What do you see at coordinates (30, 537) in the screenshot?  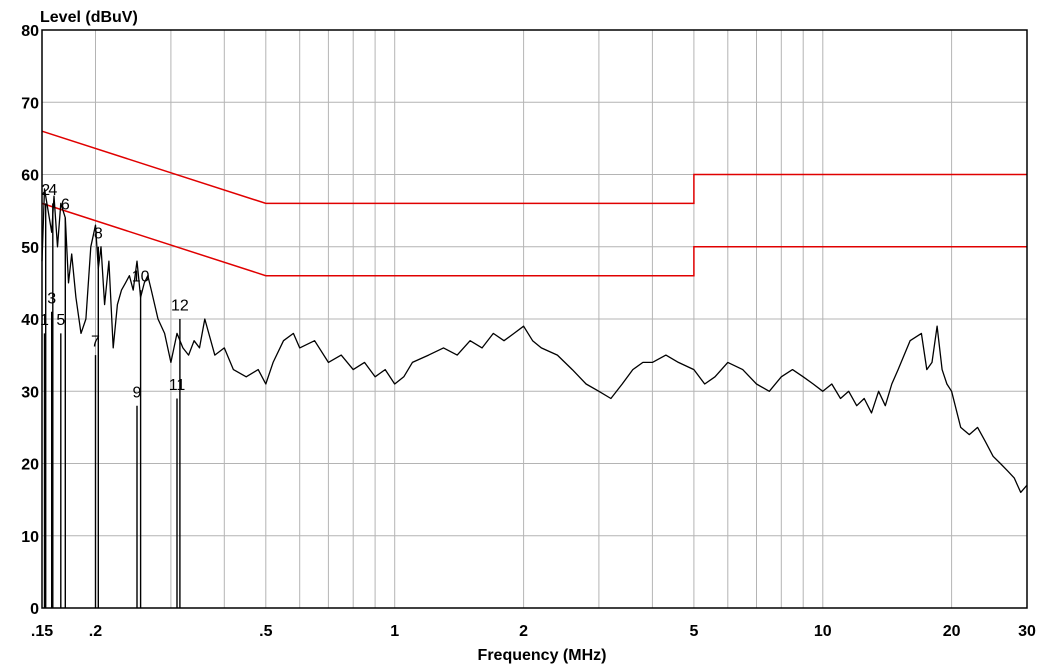 I see `y-tick-label: 10` at bounding box center [30, 537].